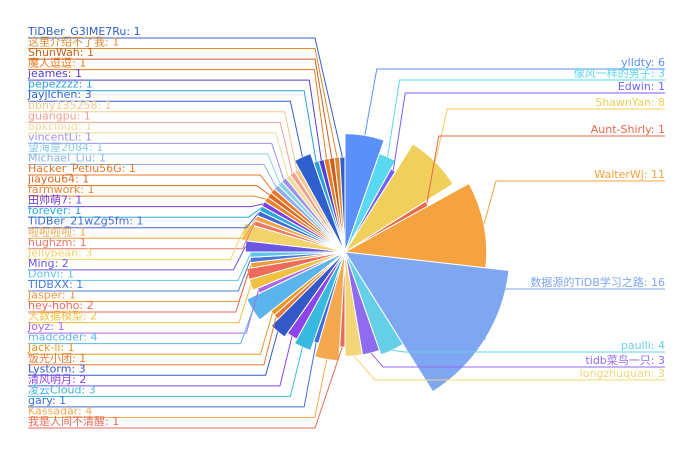 The width and height of the screenshot is (690, 462). What do you see at coordinates (84, 31) in the screenshot?
I see `slice-label: TiDBer_G3lME7Ru: 1` at bounding box center [84, 31].